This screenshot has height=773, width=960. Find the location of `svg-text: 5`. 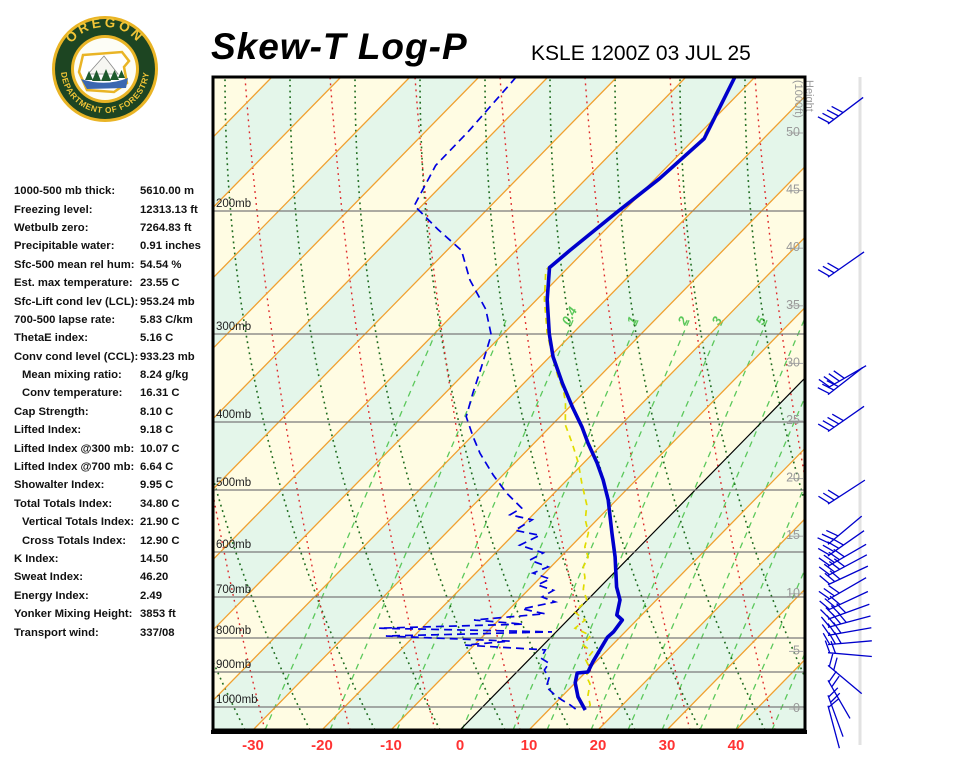

svg-text: 5 is located at coordinates (796, 650).